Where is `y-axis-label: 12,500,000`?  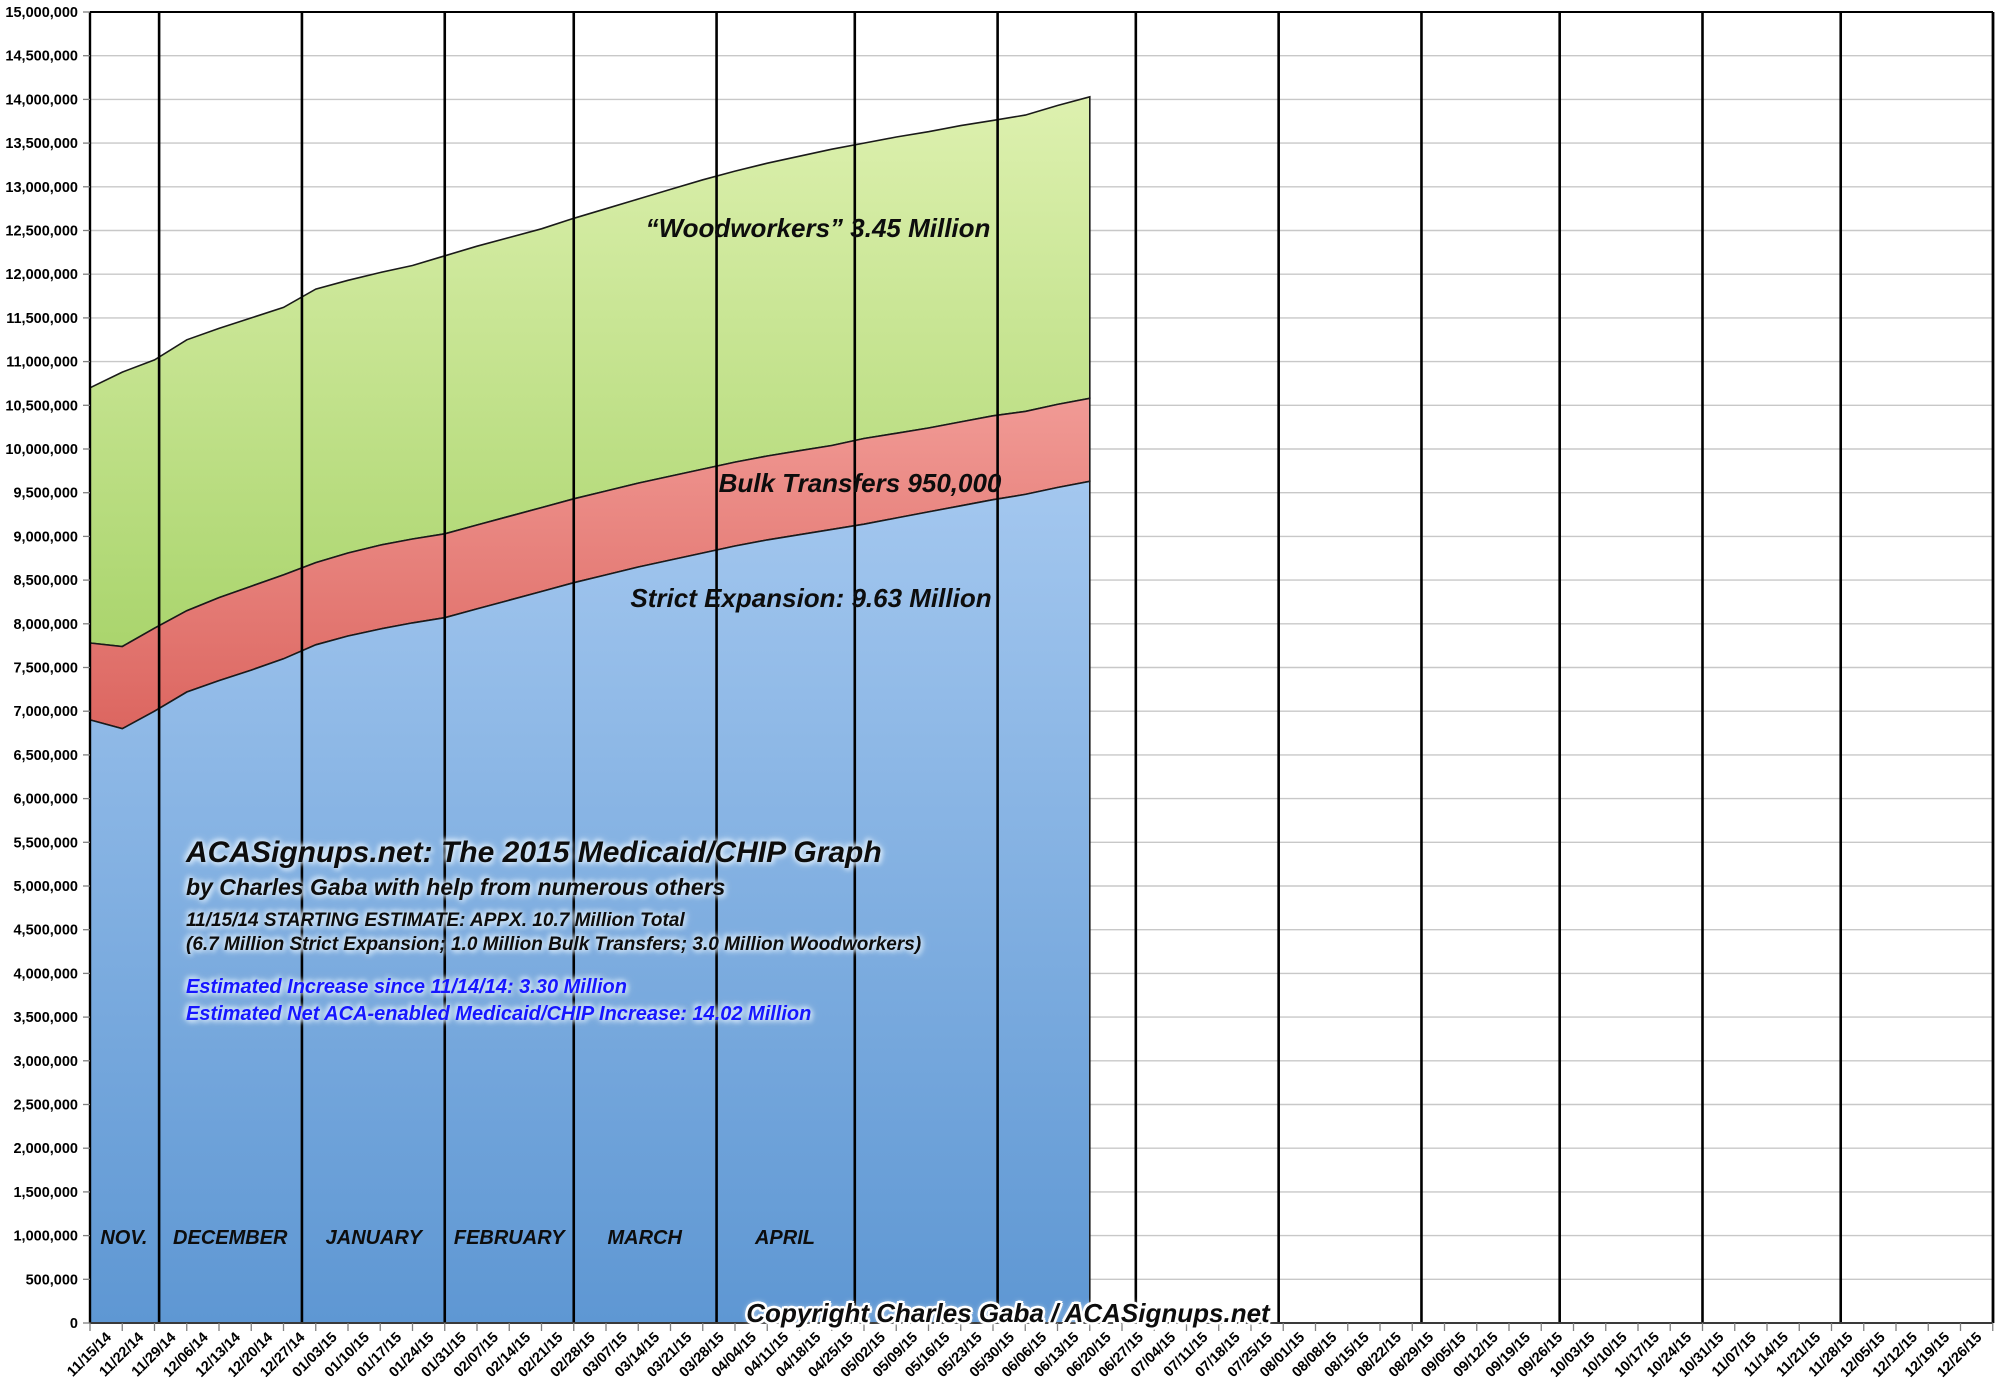 y-axis-label: 12,500,000 is located at coordinates (41, 232).